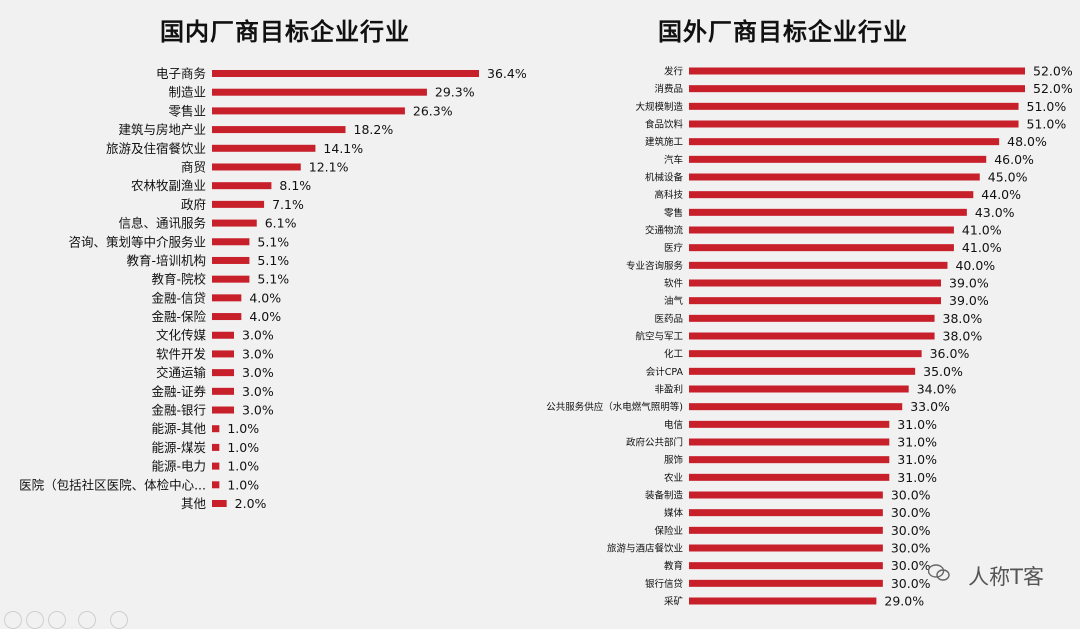 This screenshot has height=629, width=1080. Describe the element at coordinates (937, 389) in the screenshot. I see `data-label: 34.0%` at that location.